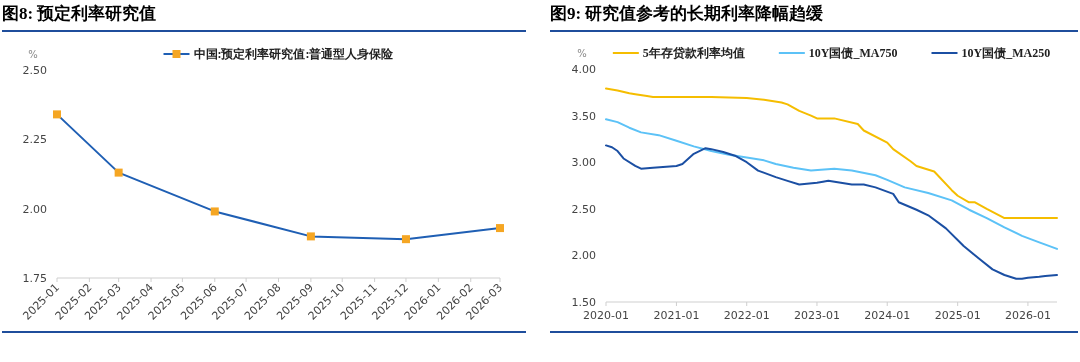  I want to click on chart-title: 图8: 预定利率研究值, so click(79, 13).